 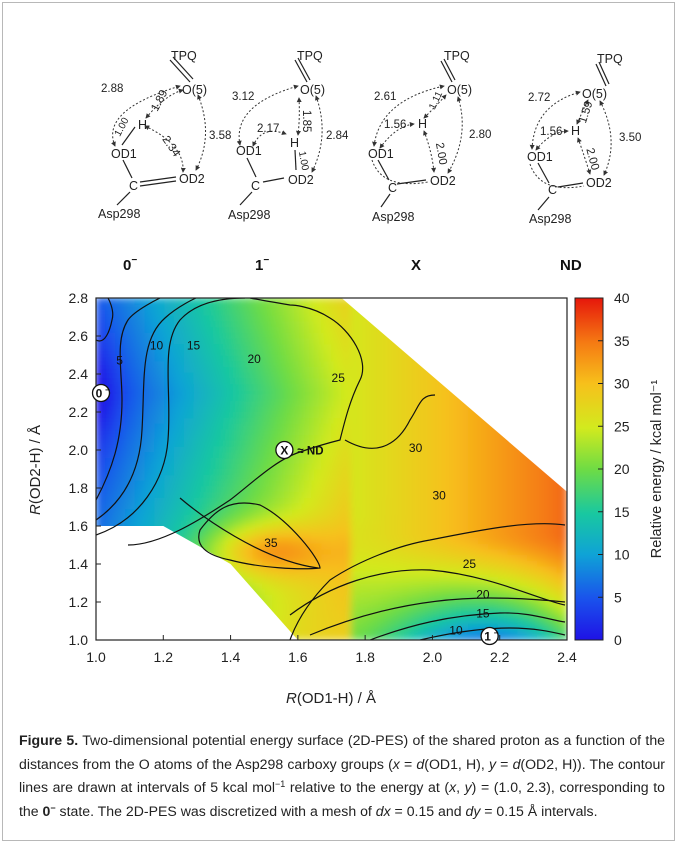 What do you see at coordinates (79, 412) in the screenshot?
I see `y-tick-label: 2.2` at bounding box center [79, 412].